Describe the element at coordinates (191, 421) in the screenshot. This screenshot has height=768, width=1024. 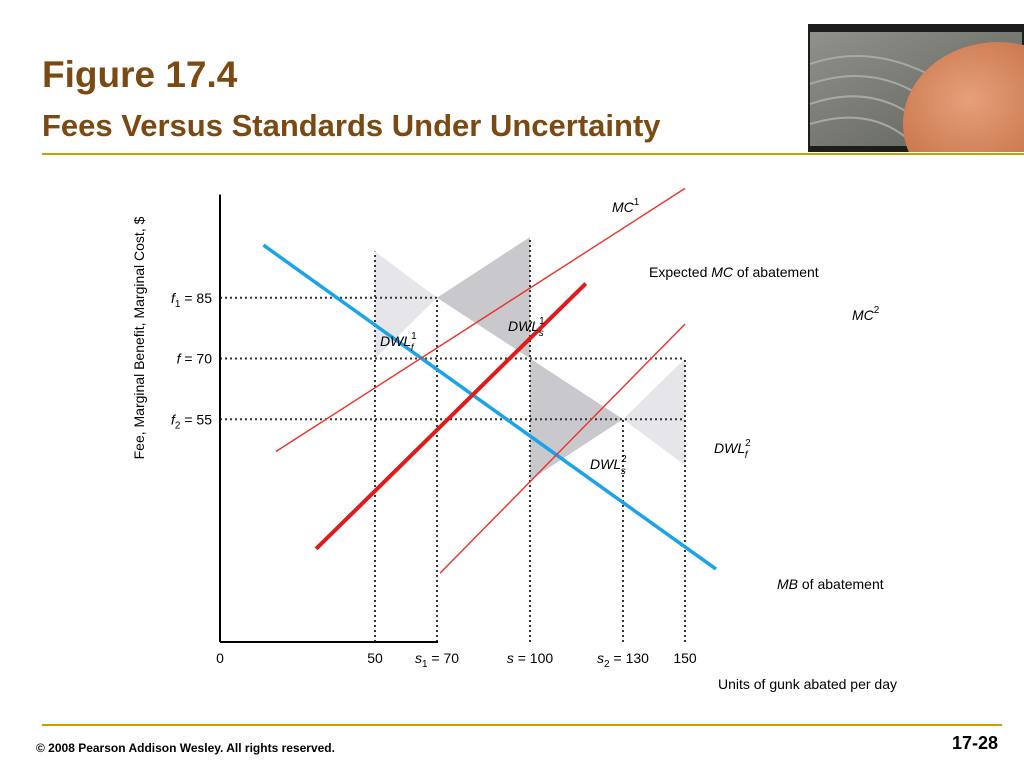
I see `y-tick-label-55: f2 = 55` at that location.